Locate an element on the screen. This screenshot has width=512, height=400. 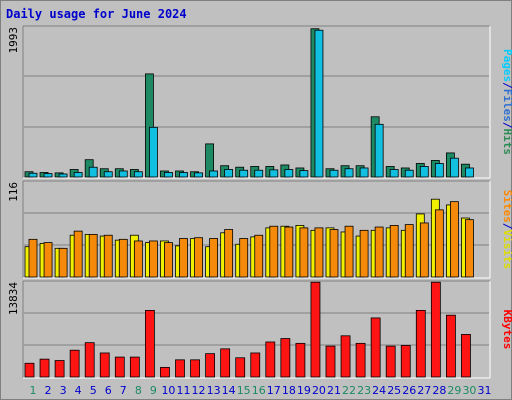
day-label-25: 25 is located at coordinates (394, 390).